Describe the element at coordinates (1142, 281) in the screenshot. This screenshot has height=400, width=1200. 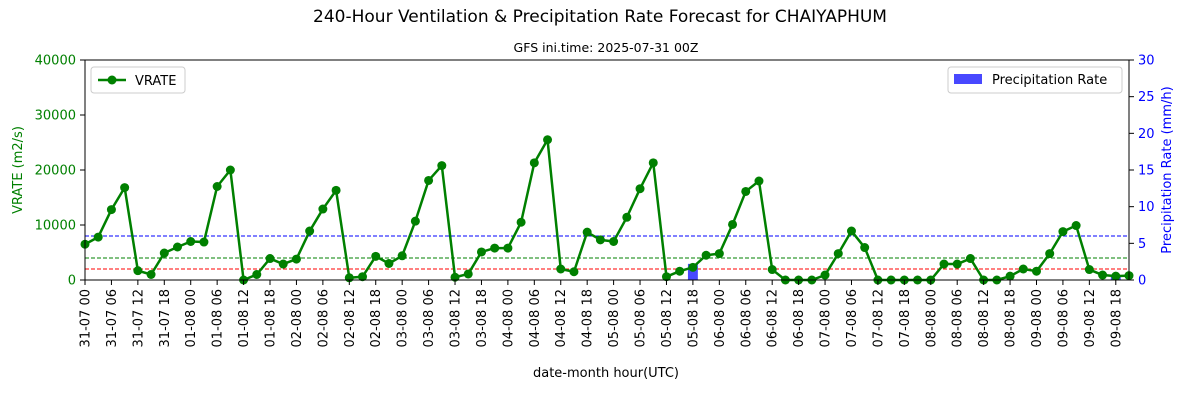
I see `y-right-tick-label-0: 0` at that location.